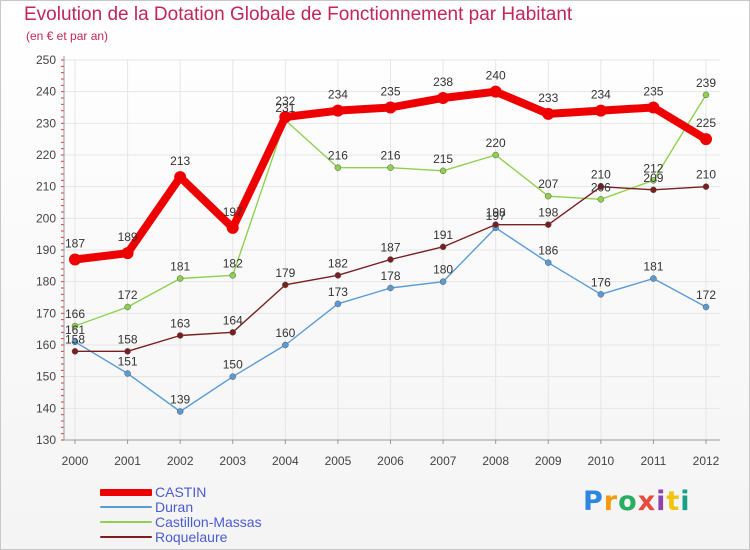 This screenshot has width=750, height=550. What do you see at coordinates (654, 461) in the screenshot?
I see `x-tick-label-2011: 2011` at bounding box center [654, 461].